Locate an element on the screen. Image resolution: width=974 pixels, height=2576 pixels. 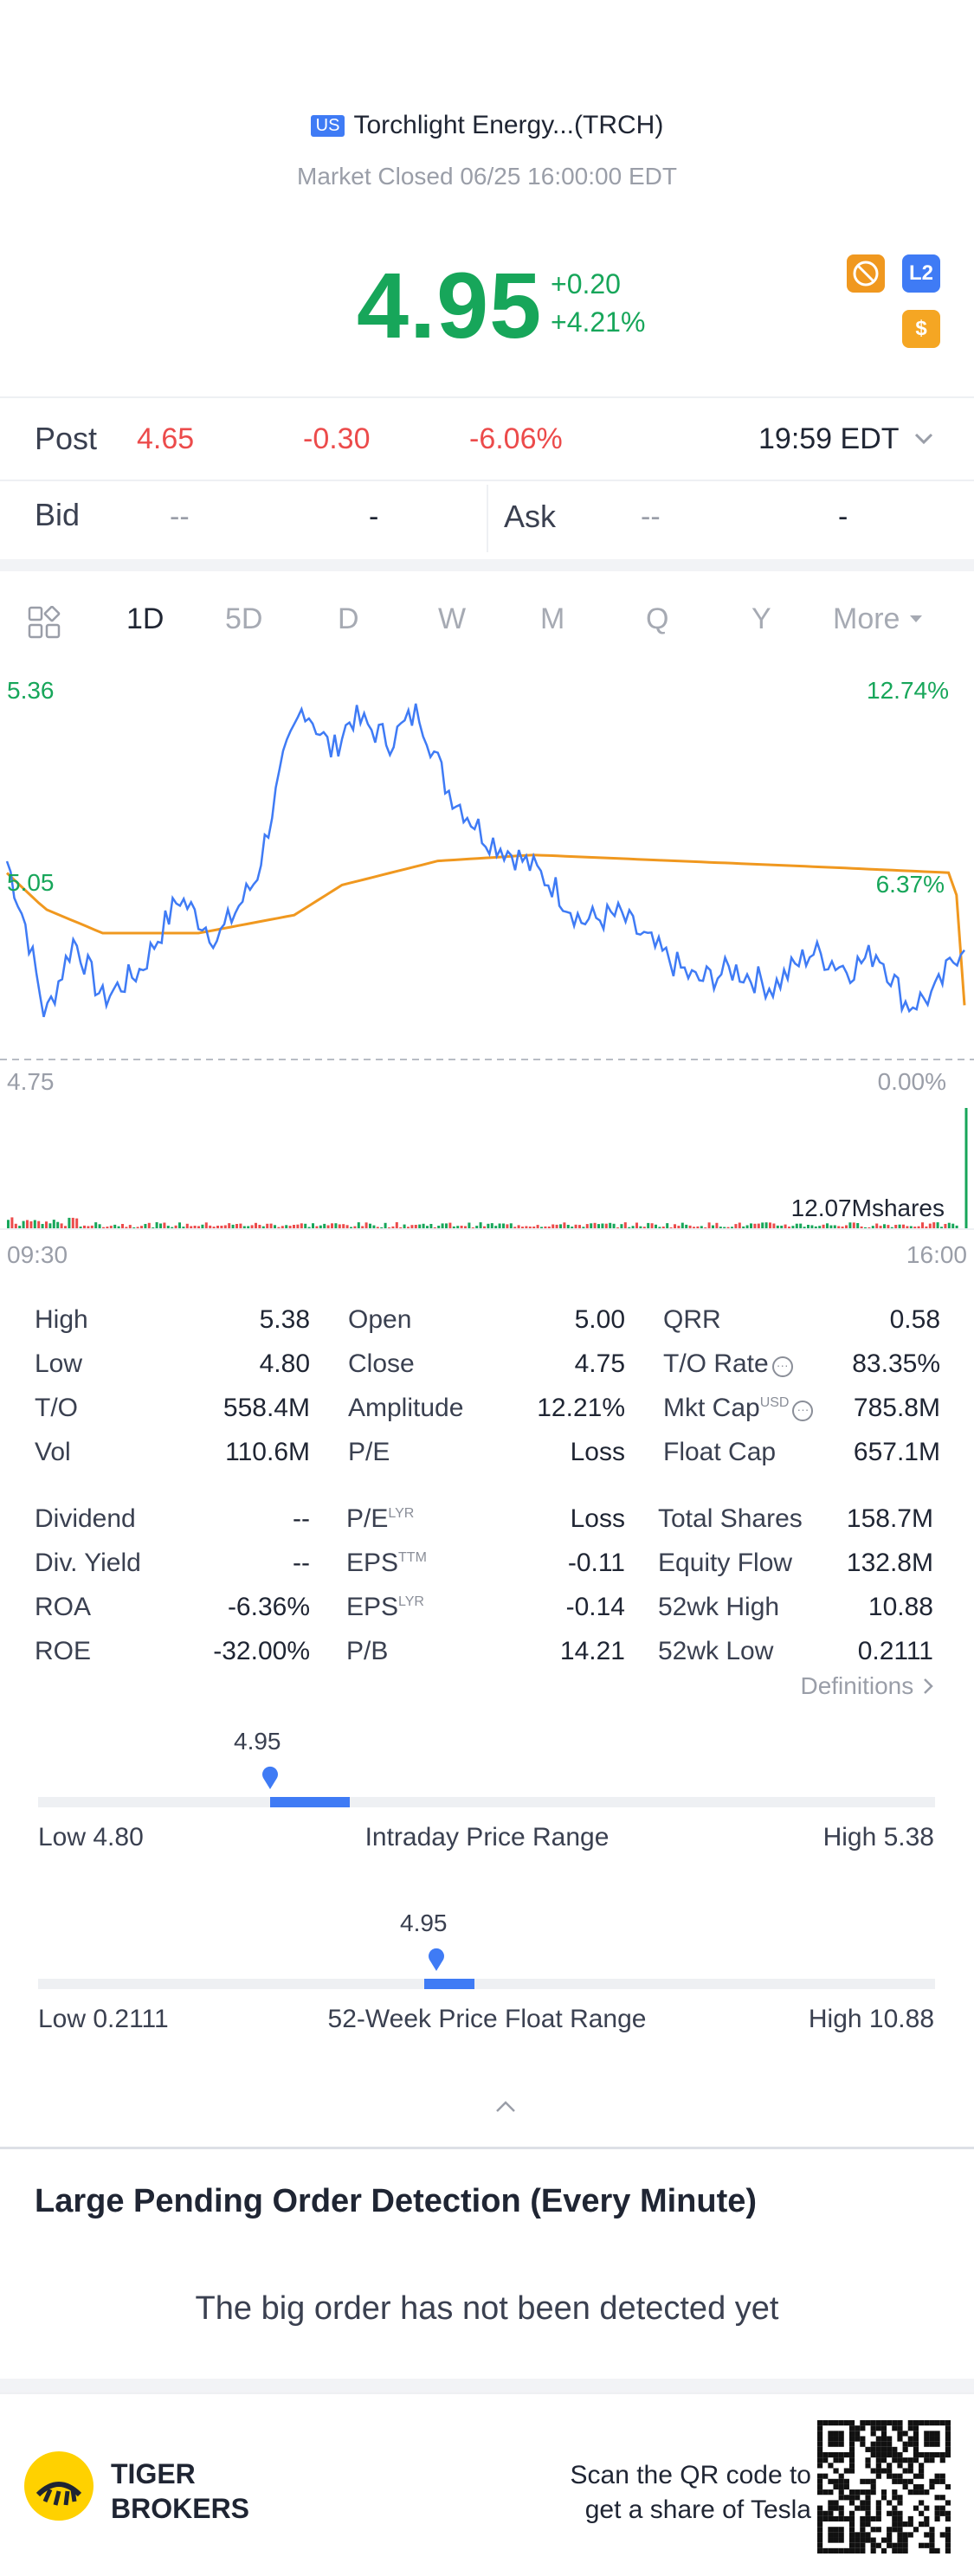
stat-label-text: ROA is located at coordinates (63, 1607).